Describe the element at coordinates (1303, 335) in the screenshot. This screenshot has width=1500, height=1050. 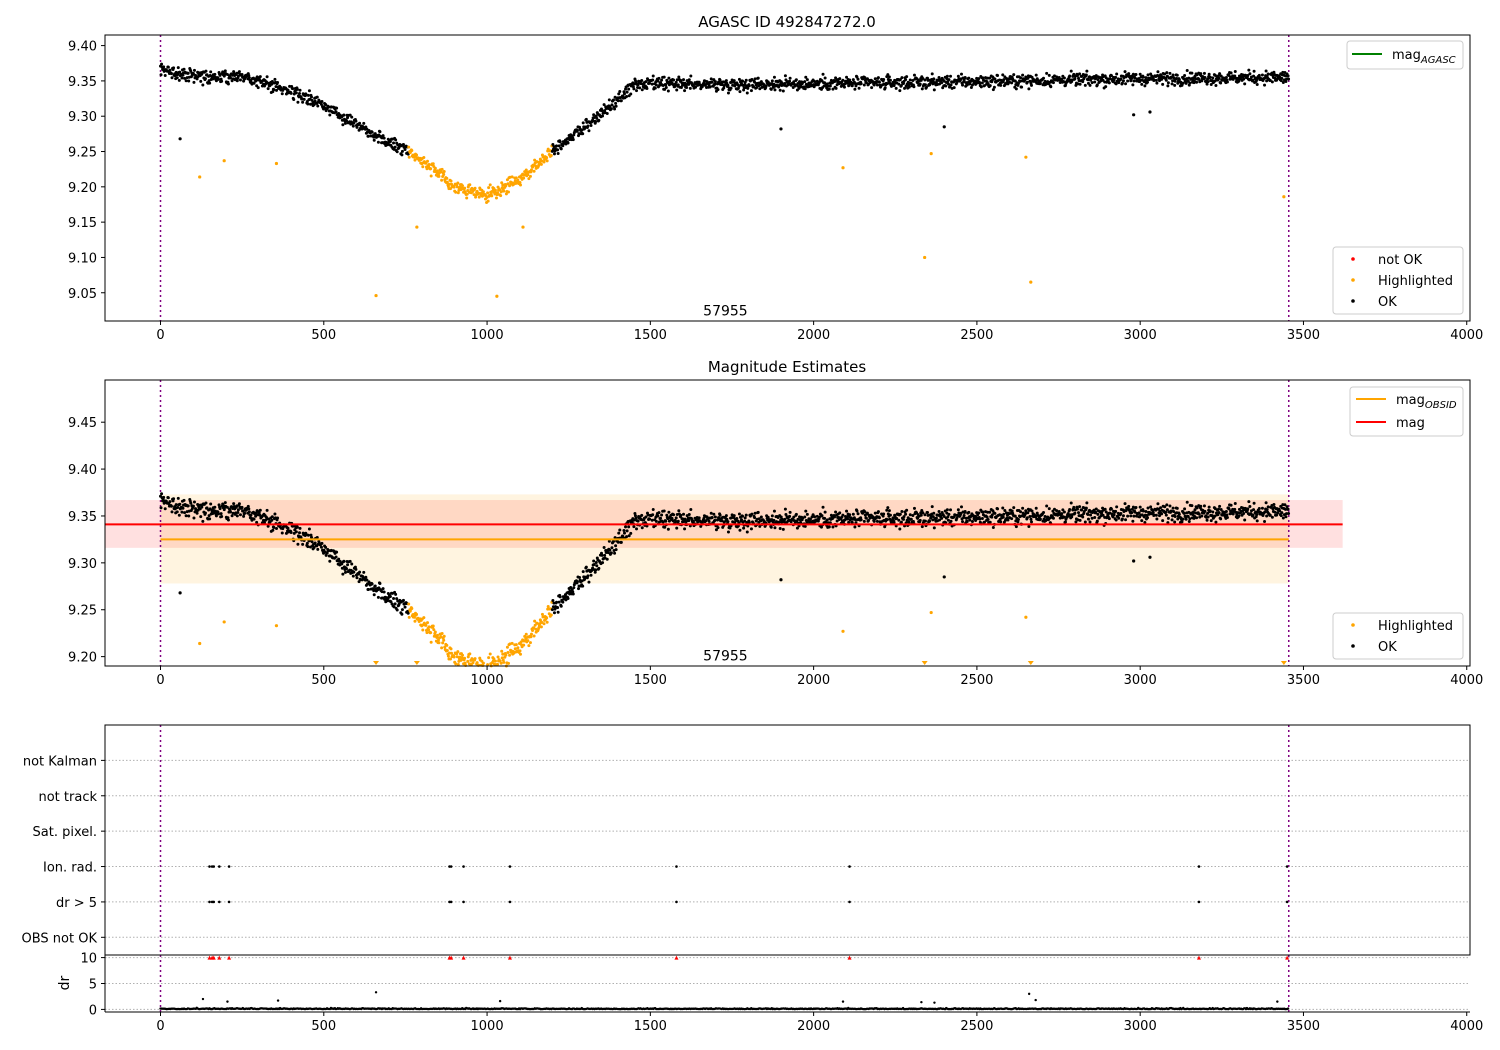
I see `agasc-xtick-label: 3500` at that location.